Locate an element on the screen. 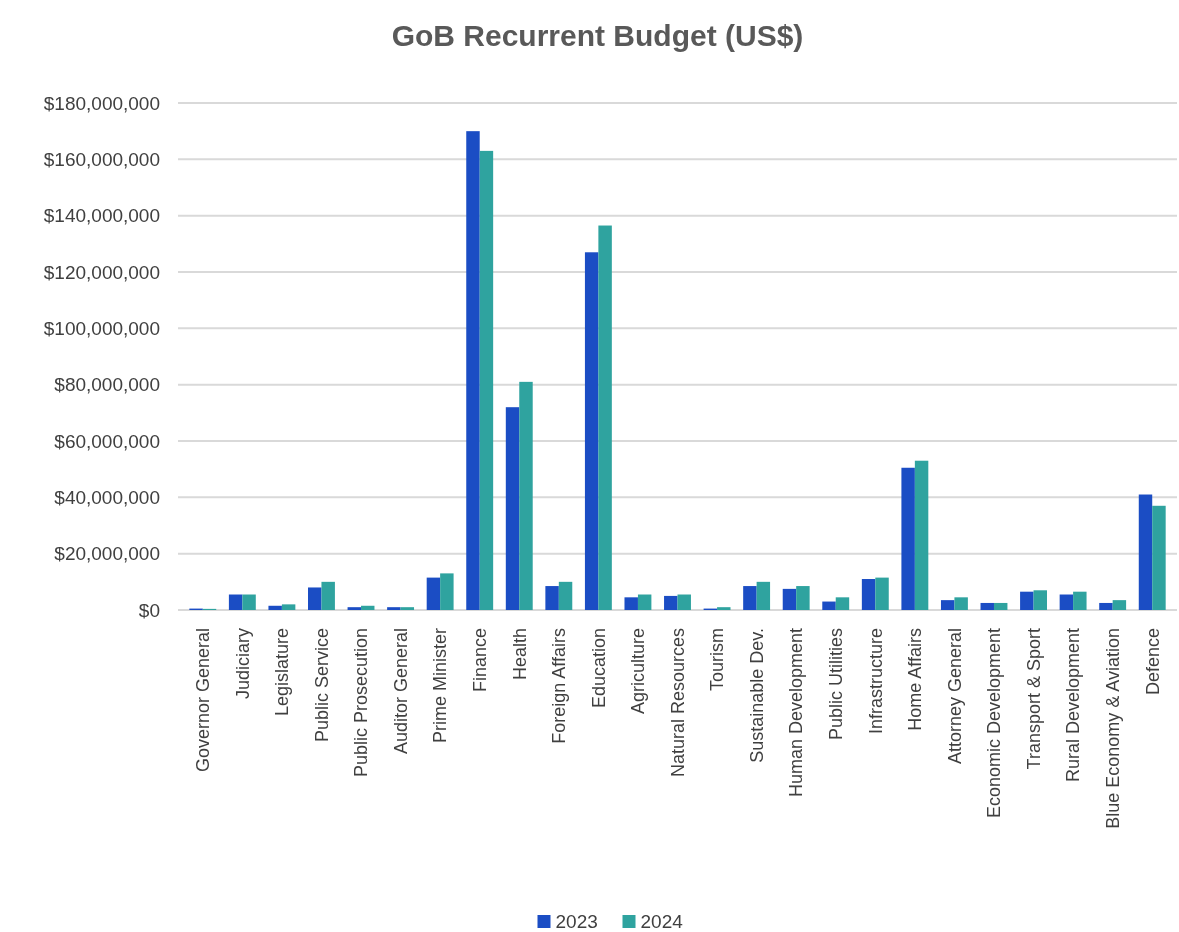 The image size is (1179, 932). y-tick-label: $140,000,000 is located at coordinates (101, 216).